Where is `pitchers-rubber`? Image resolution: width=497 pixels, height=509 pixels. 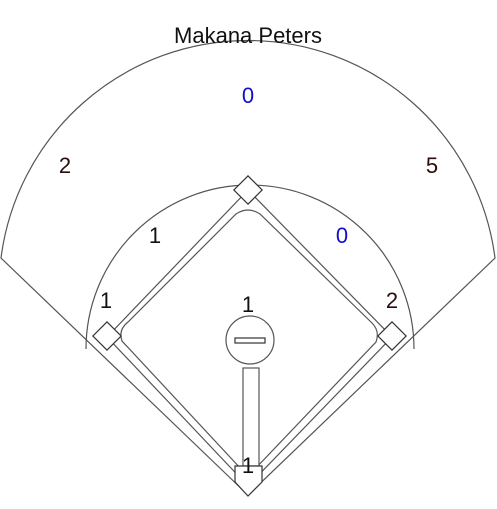
pitchers-rubber is located at coordinates (250, 340).